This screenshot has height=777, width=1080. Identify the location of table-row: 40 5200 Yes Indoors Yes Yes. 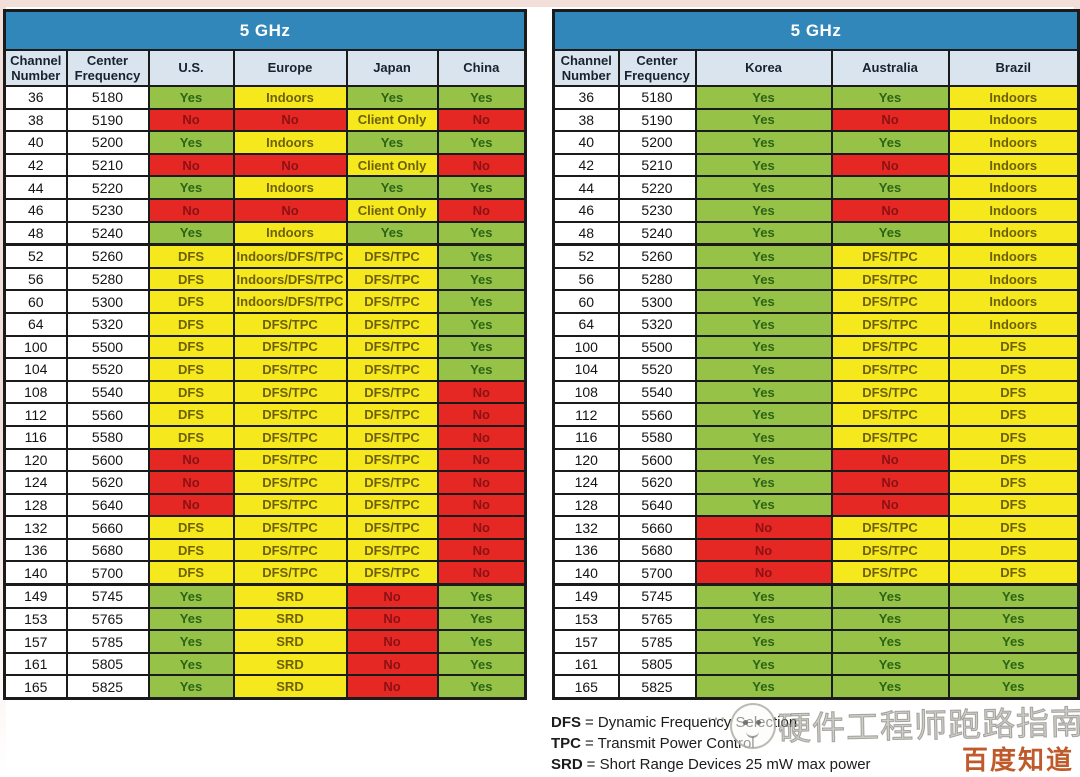
(265, 142).